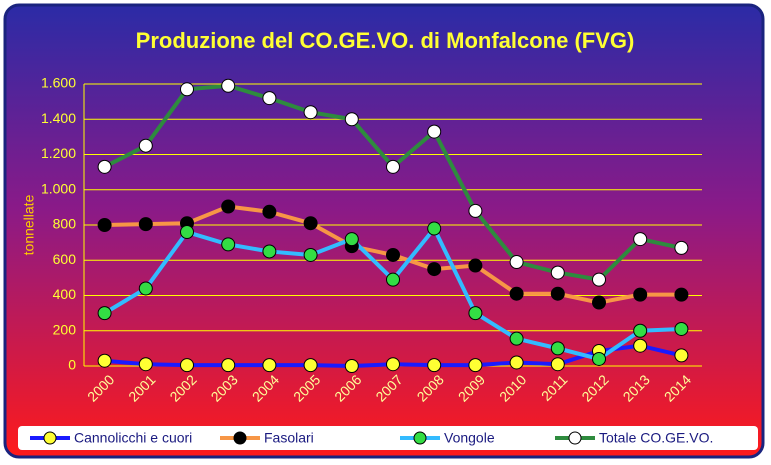 This screenshot has width=771, height=465. I want to click on legend-label: Cannolicchi e cuori, so click(133, 438).